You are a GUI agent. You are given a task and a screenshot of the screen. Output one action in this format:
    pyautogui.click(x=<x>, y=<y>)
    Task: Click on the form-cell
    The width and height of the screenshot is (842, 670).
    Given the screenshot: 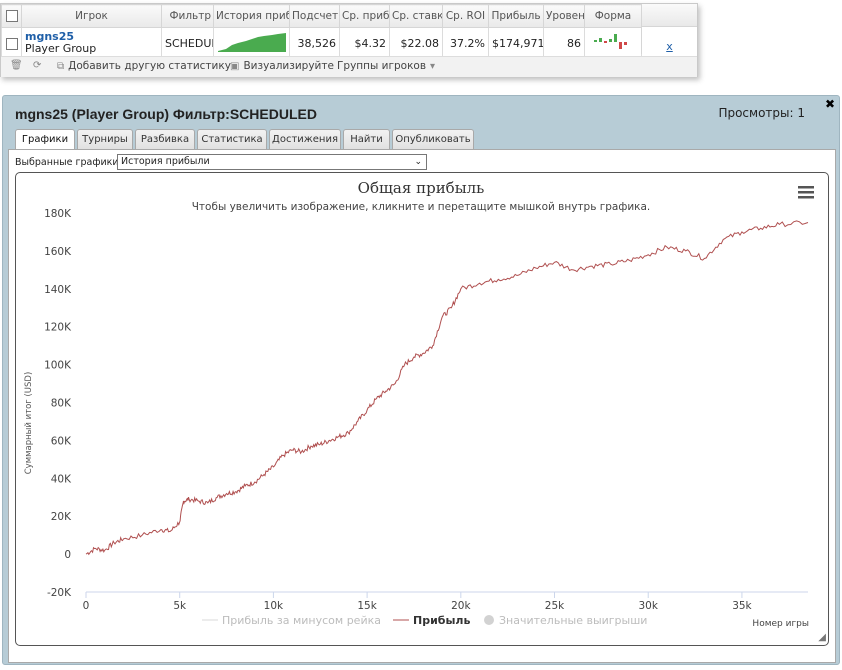 What is the action you would take?
    pyautogui.click(x=613, y=43)
    